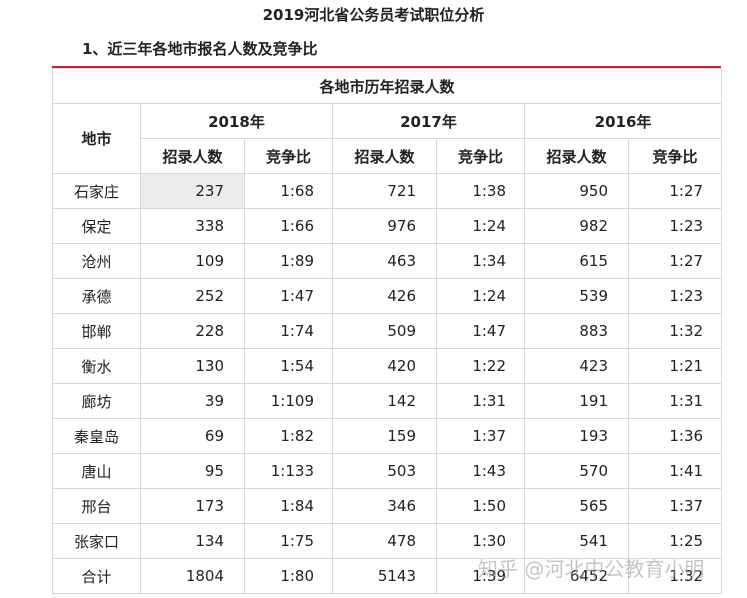  What do you see at coordinates (576, 331) in the screenshot?
I see `cell-c2016: 883` at bounding box center [576, 331].